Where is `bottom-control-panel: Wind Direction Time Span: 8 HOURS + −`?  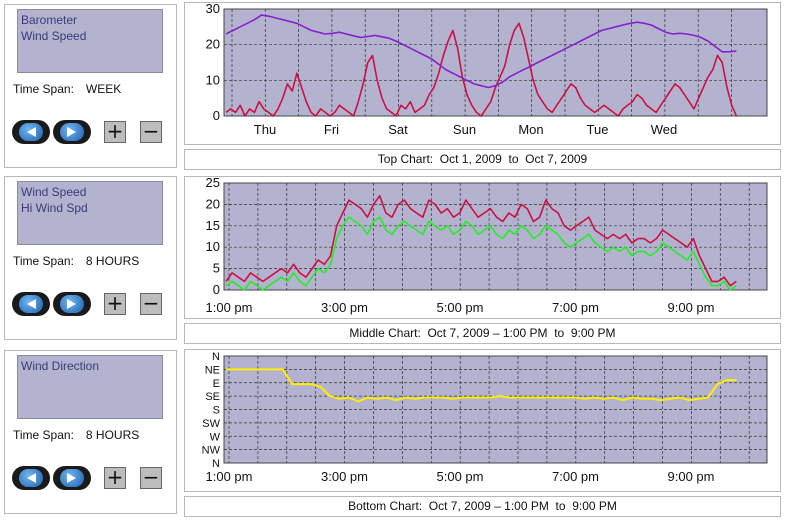 bottom-control-panel: Wind Direction Time Span: 8 HOURS + − is located at coordinates (90, 432).